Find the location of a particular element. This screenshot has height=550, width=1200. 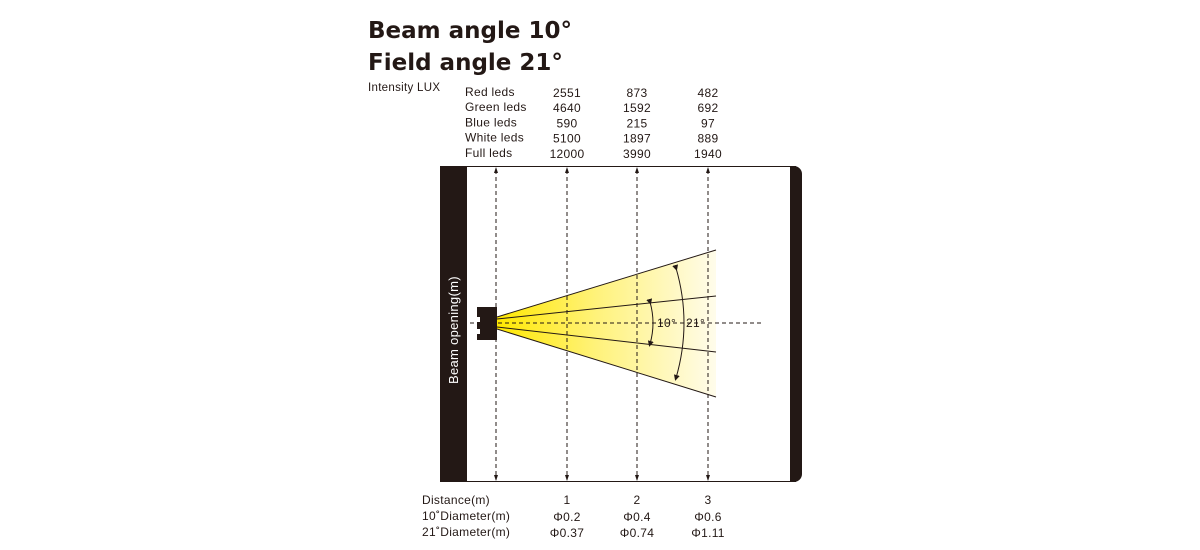

beam-angle-label: 10° is located at coordinates (666, 323).